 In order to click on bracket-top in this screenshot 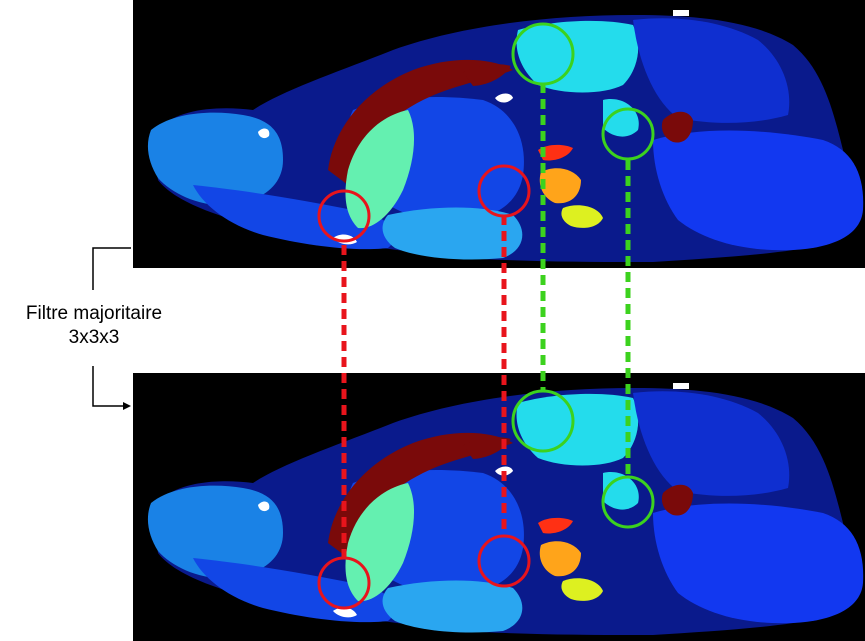, I will do `click(111, 268)`.